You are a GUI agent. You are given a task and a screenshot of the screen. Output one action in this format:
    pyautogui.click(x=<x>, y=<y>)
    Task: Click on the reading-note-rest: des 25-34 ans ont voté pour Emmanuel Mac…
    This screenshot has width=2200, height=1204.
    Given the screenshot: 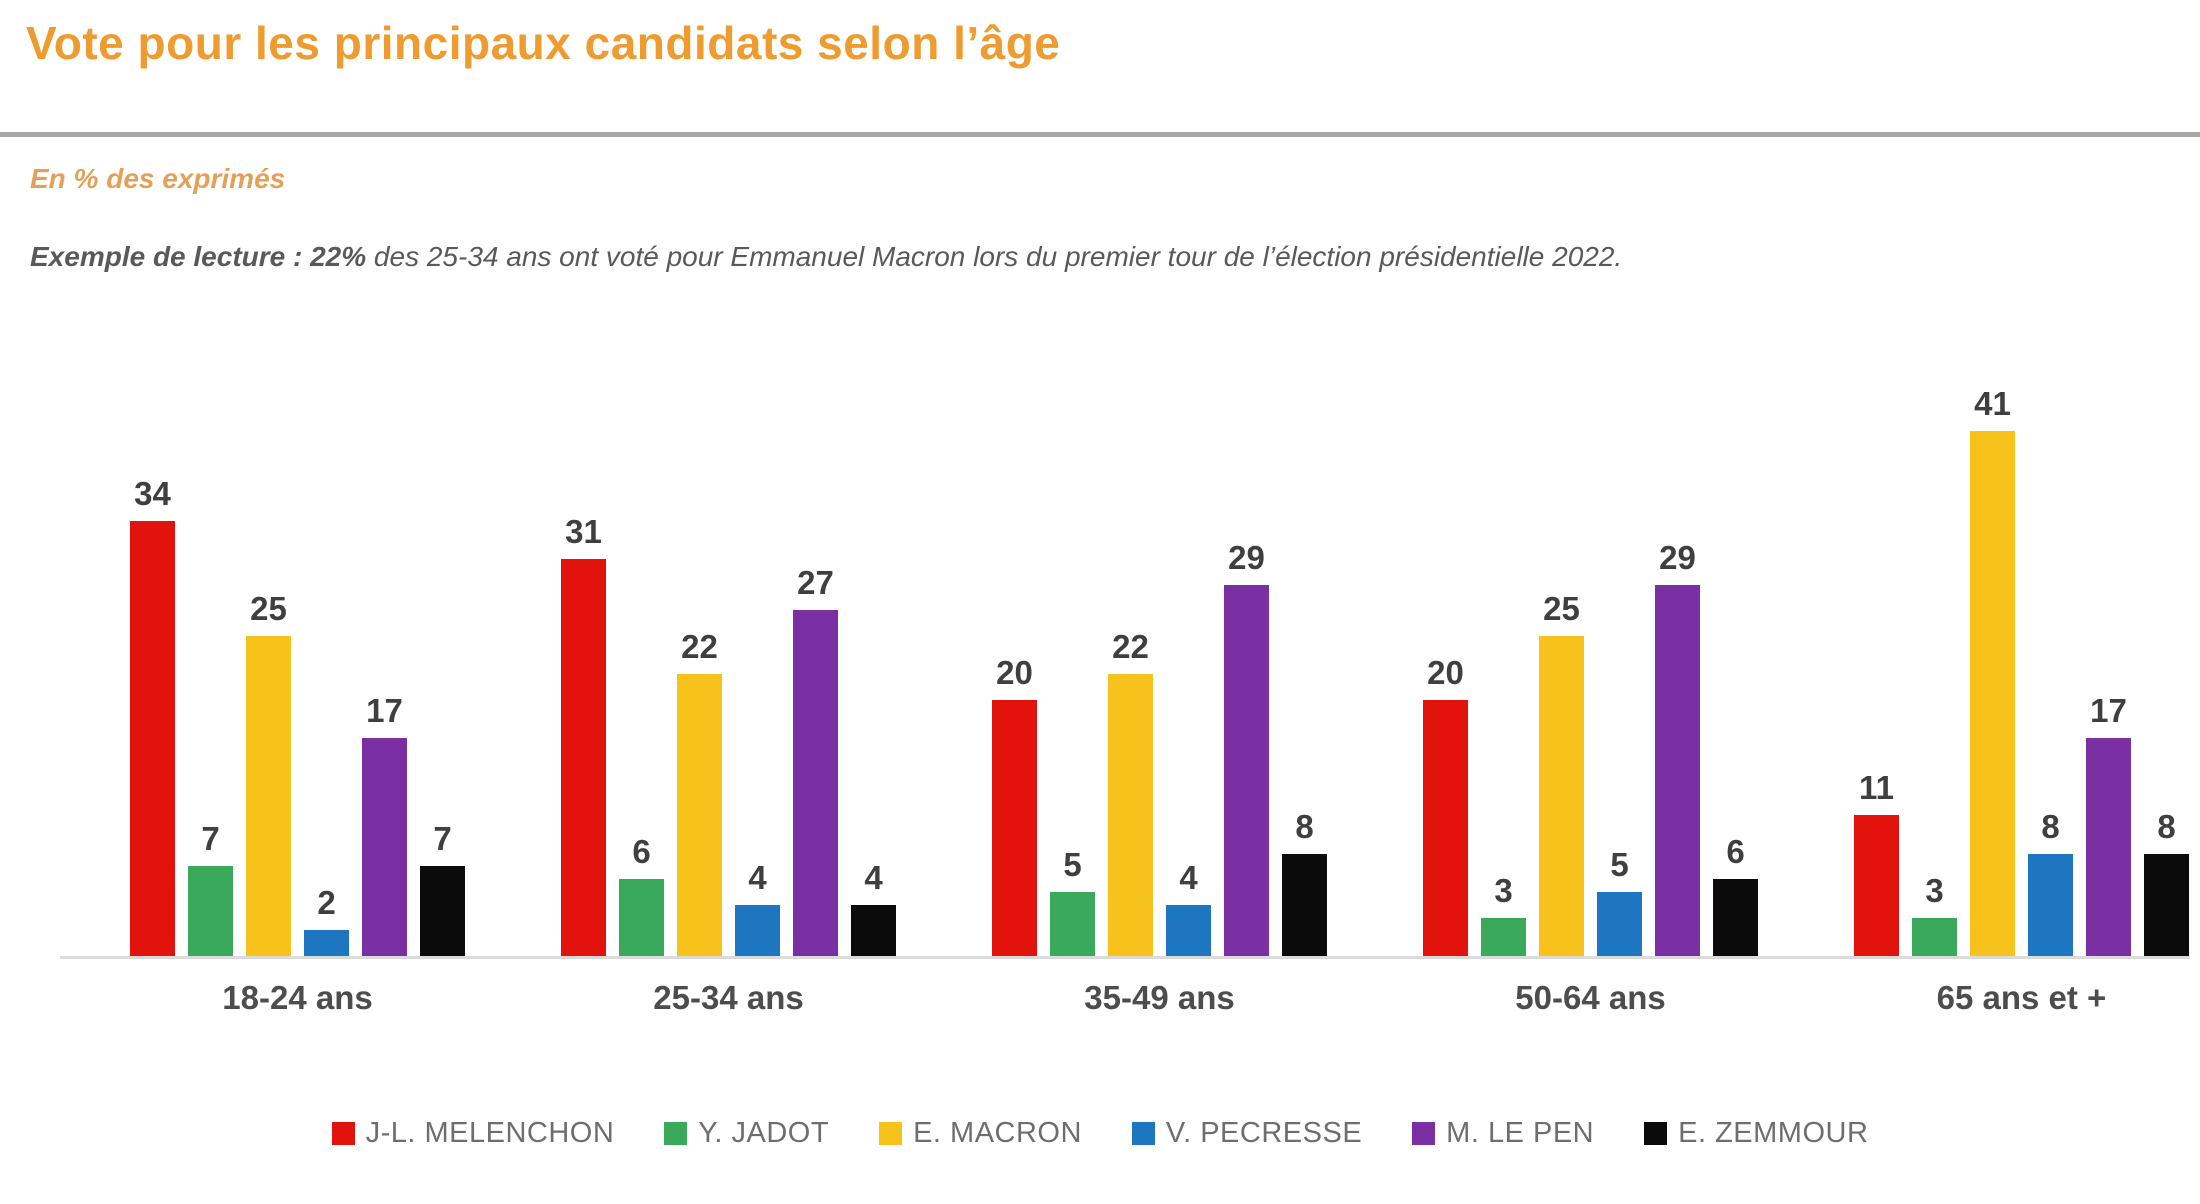 What is the action you would take?
    pyautogui.click(x=994, y=256)
    